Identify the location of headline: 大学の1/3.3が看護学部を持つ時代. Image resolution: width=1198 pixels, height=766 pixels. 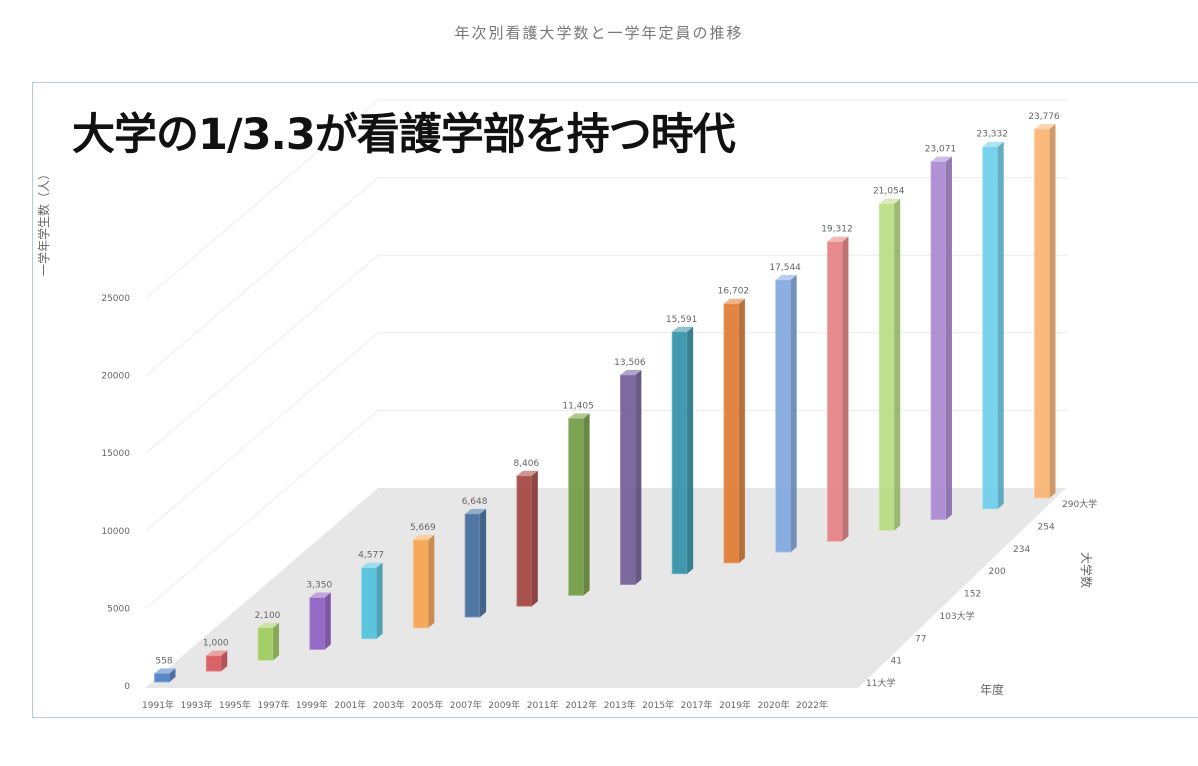
(404, 135).